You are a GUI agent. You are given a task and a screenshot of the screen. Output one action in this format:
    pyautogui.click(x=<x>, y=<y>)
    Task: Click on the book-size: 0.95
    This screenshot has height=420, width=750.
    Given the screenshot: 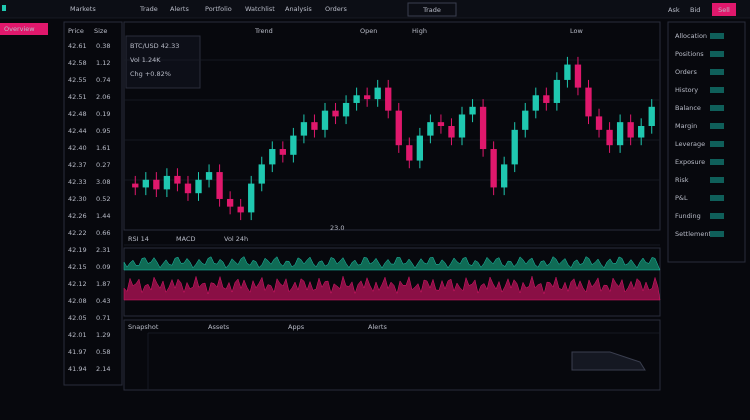 What is the action you would take?
    pyautogui.click(x=103, y=131)
    